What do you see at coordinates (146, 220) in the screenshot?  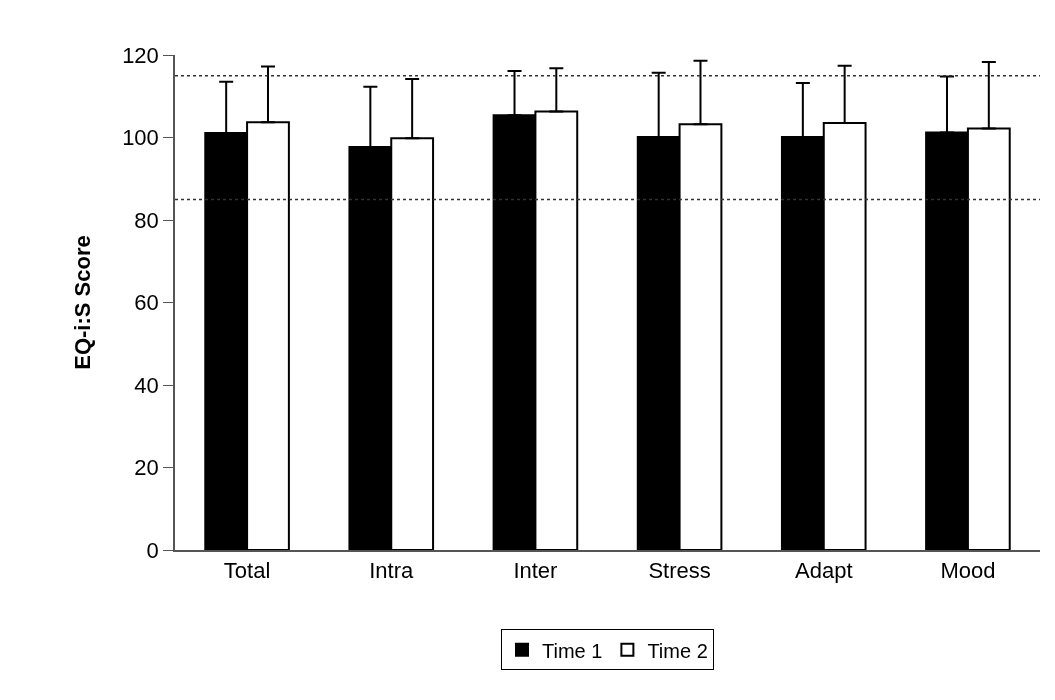 I see `y-tick-label: 80` at bounding box center [146, 220].